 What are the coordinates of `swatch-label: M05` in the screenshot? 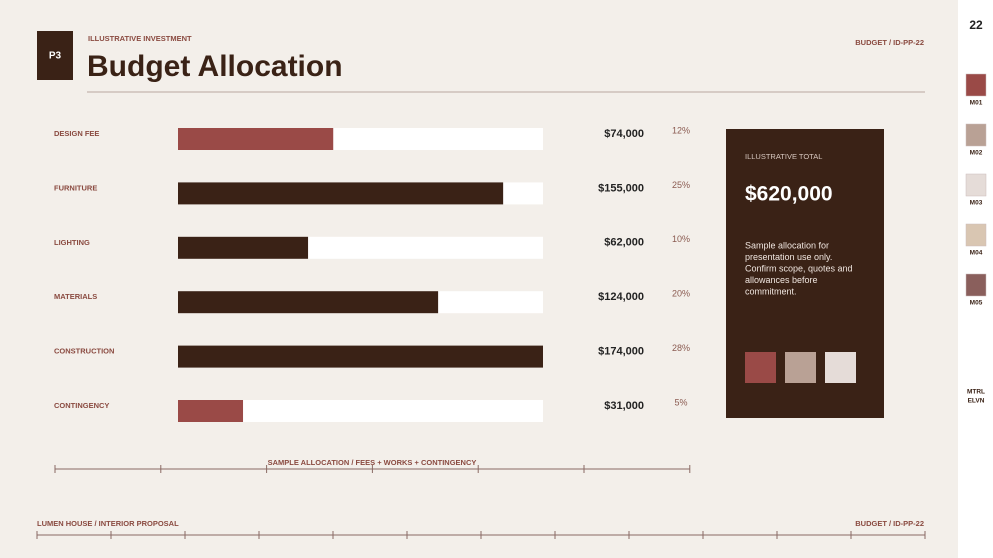 It's located at (976, 303).